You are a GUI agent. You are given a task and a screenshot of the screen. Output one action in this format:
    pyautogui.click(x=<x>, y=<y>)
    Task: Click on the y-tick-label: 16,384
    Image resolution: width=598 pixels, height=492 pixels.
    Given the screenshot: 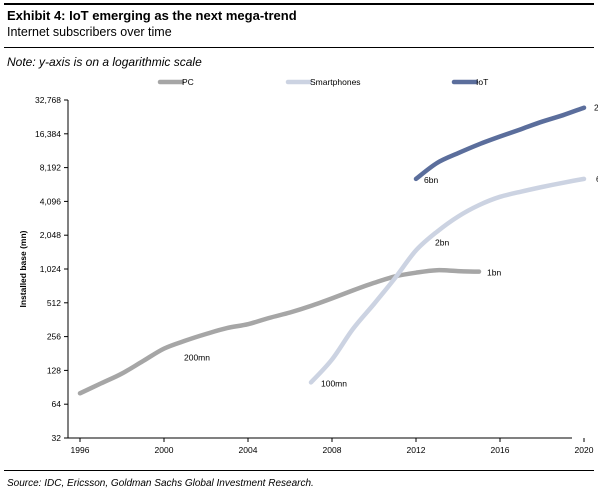 What is the action you would take?
    pyautogui.click(x=48, y=134)
    